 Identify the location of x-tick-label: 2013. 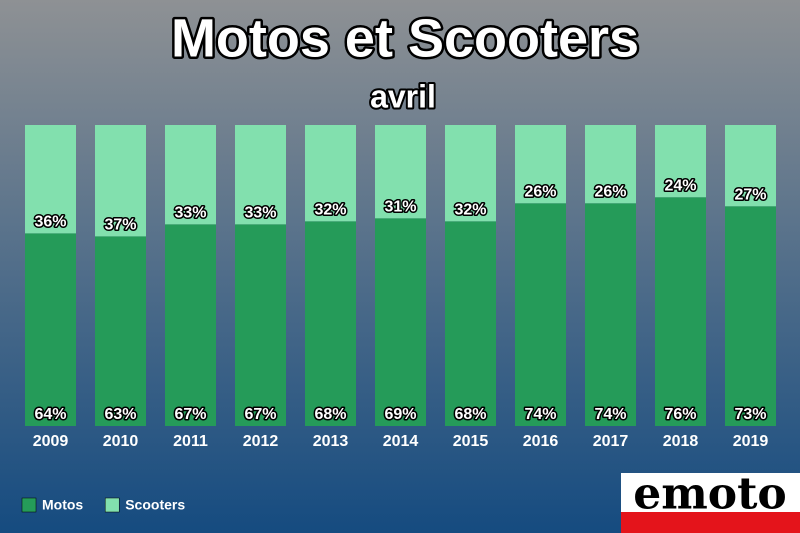
(331, 441).